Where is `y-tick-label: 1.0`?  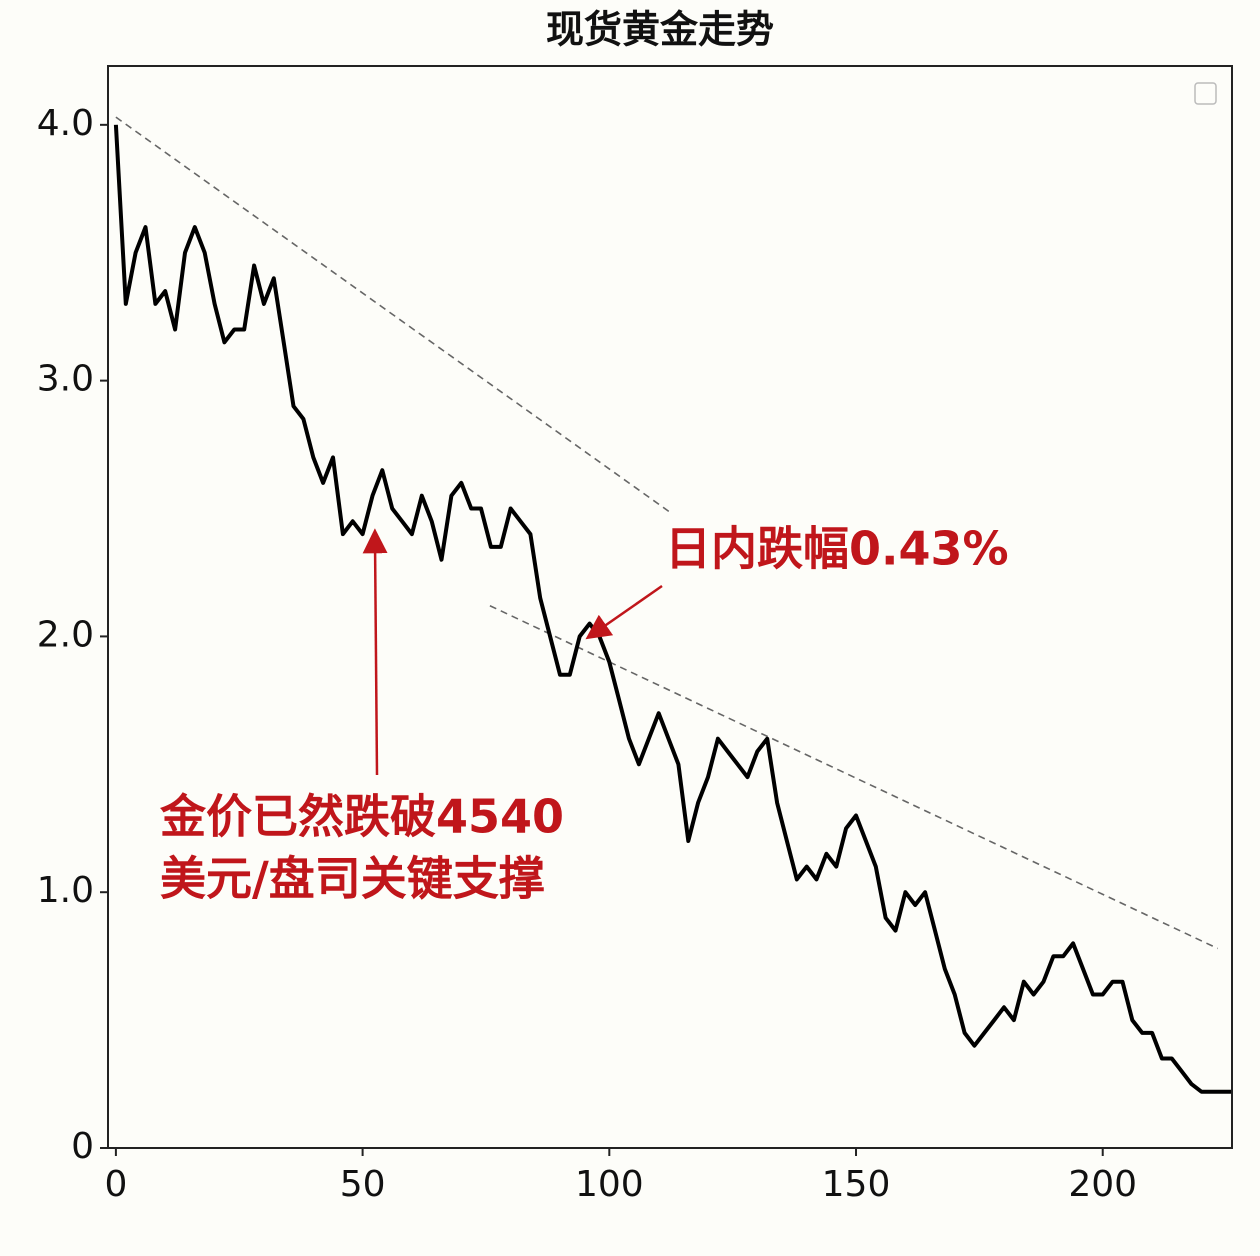
y-tick-label: 1.0 is located at coordinates (65, 890).